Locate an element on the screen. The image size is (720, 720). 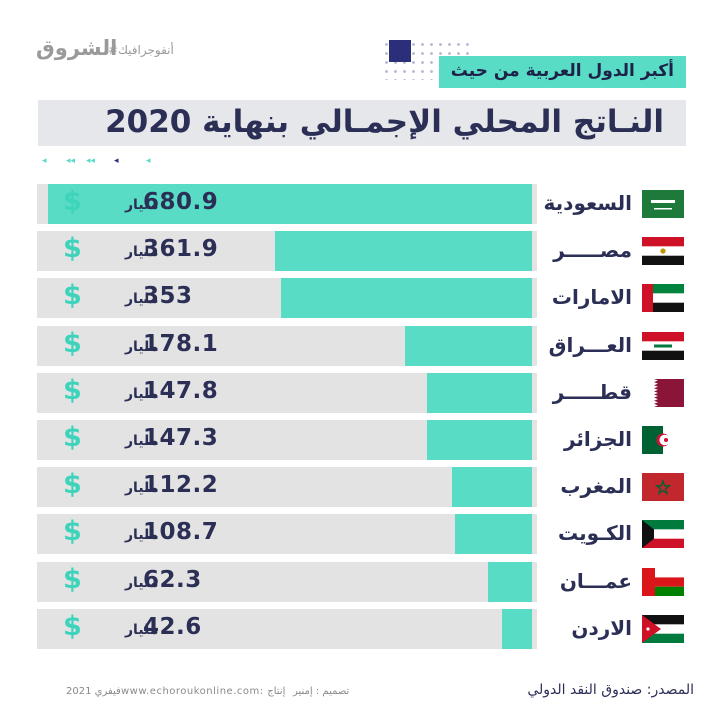
bar-track: 353 مليار $ is located at coordinates (287, 298).